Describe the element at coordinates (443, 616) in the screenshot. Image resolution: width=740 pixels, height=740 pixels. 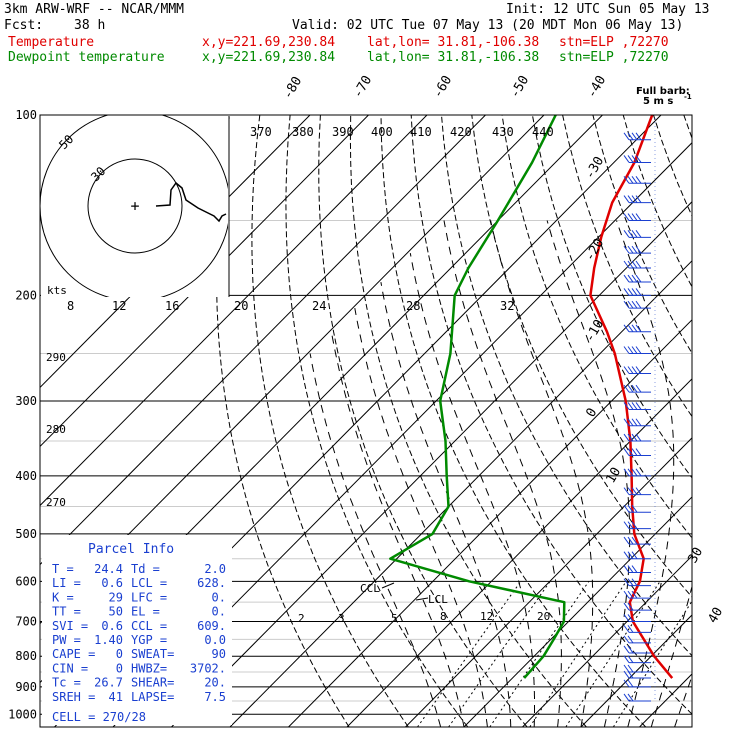
I see `mixing-ratio-label: 8` at that location.